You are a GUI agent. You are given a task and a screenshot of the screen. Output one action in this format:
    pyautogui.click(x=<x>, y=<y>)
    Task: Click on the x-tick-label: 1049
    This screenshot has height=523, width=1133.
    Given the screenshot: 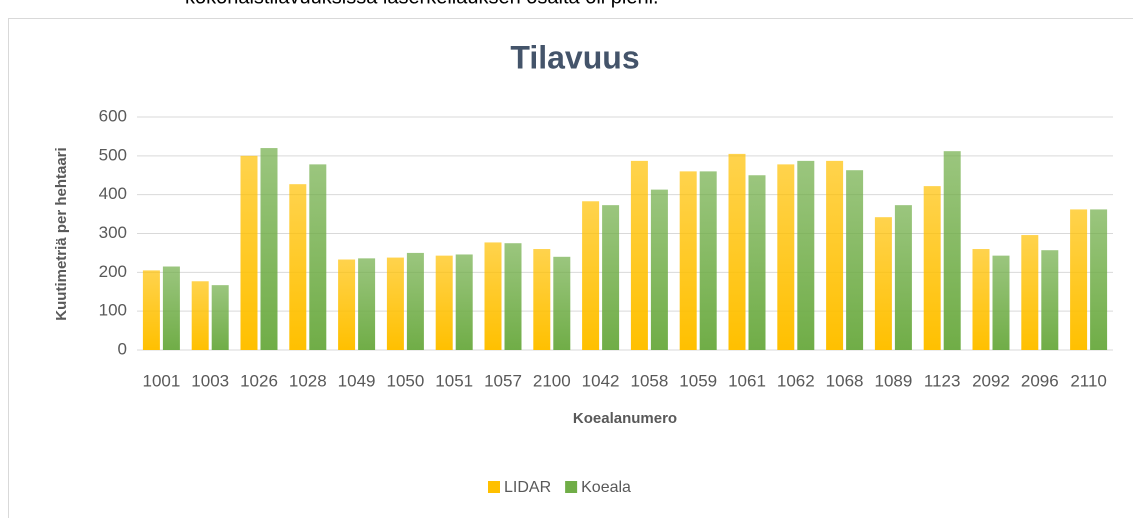 What is the action you would take?
    pyautogui.click(x=357, y=380)
    